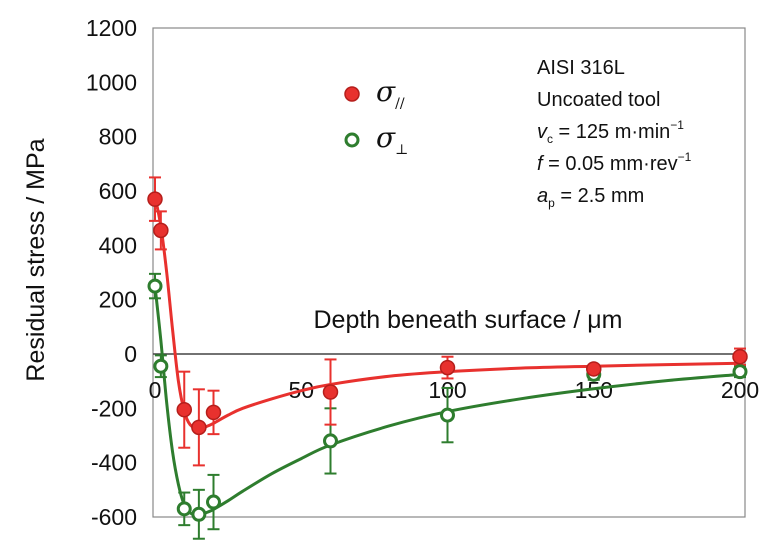 This screenshot has height=545, width=768. I want to click on y-tick-label: 600, so click(118, 191).